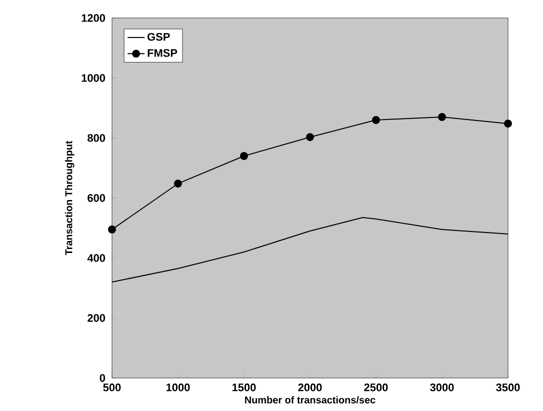  Describe the element at coordinates (163, 53) in the screenshot. I see `legend-label: FMSP` at that location.